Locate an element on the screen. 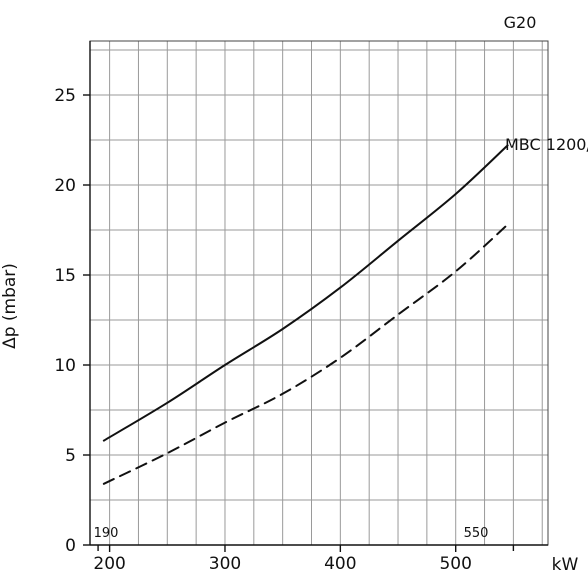 The image size is (588, 579). range-label-min: 190 is located at coordinates (106, 533).